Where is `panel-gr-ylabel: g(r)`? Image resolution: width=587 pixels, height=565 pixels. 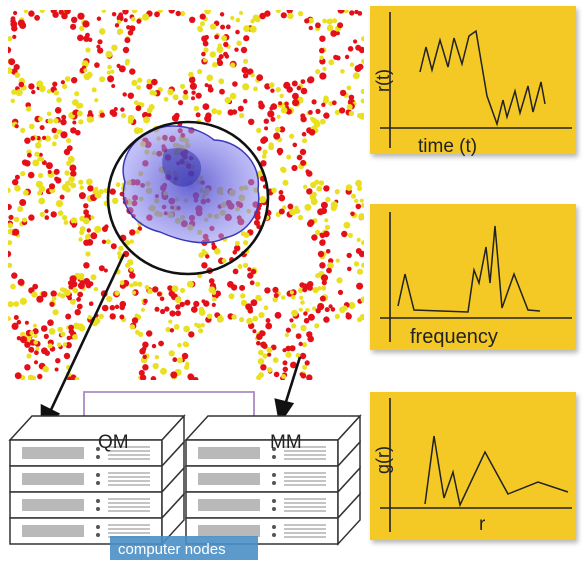 panel-gr-ylabel: g(r) is located at coordinates (383, 460).